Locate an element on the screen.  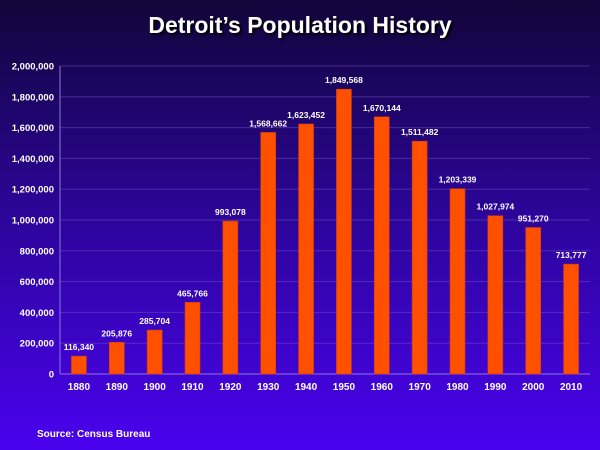
data-label-1910: 465,766 is located at coordinates (192, 293).